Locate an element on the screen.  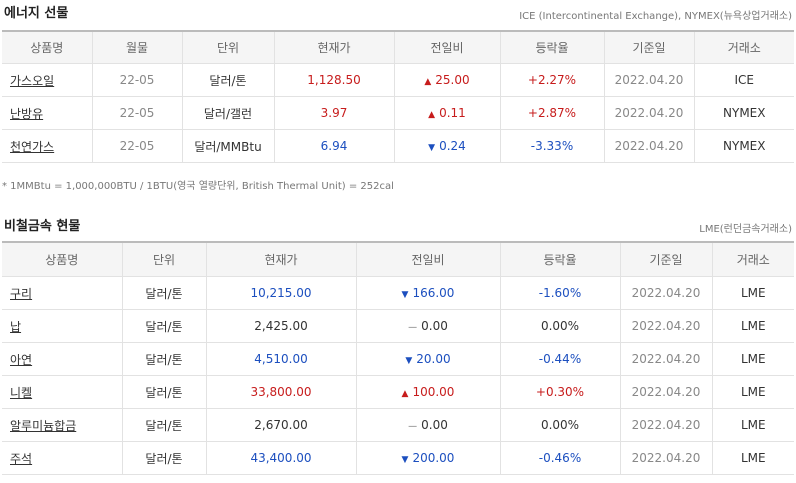
product-link: 알루미늄합금 is located at coordinates (43, 425).